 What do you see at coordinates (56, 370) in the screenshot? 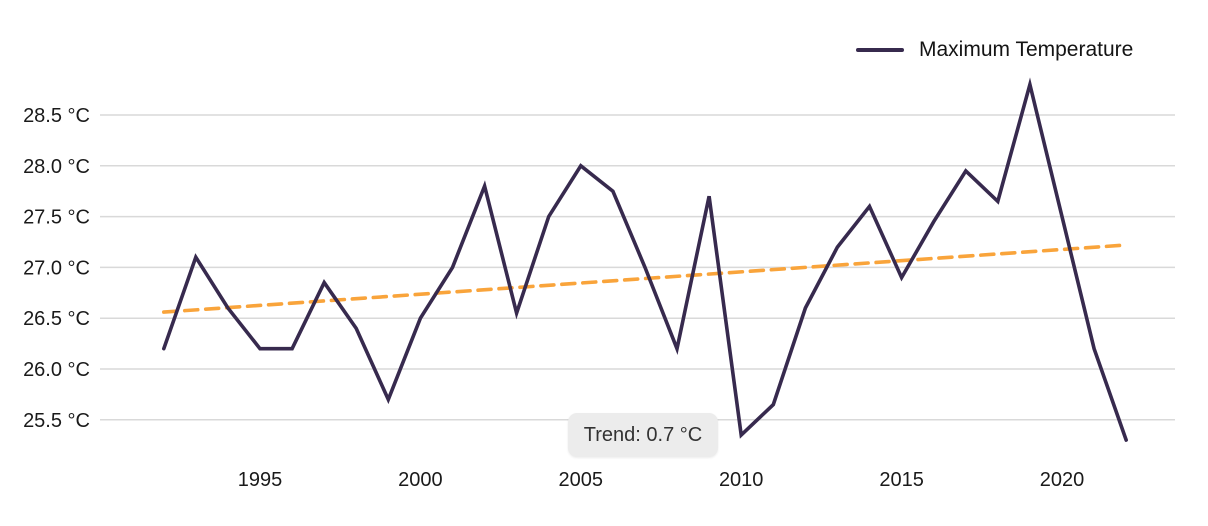
I see `y-axis-tick-label: 26.0 °C` at bounding box center [56, 370].